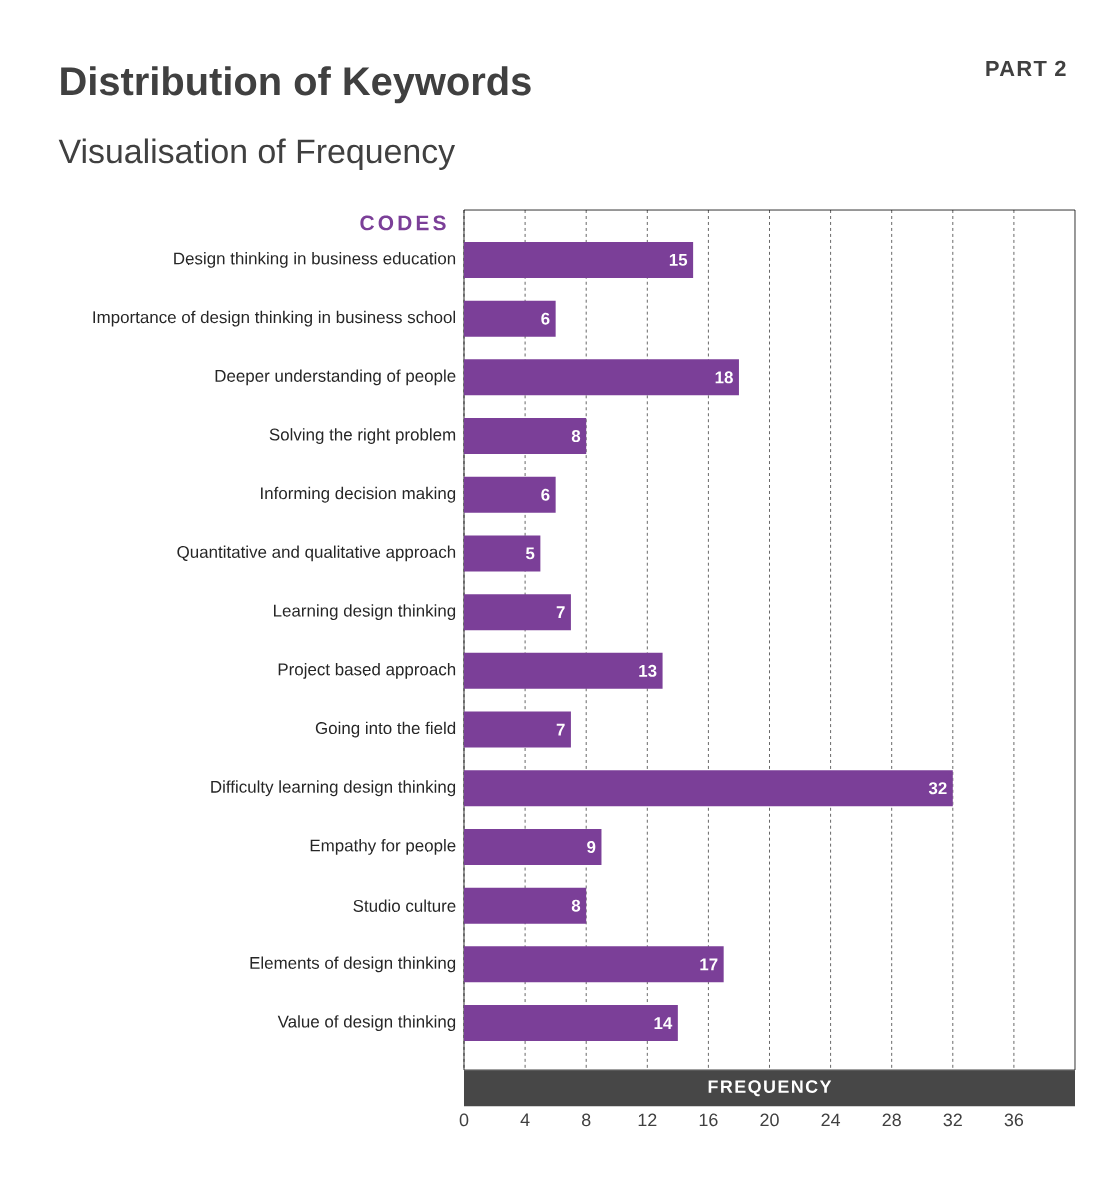  I want to click on x-tick-label: 36, so click(1014, 1120).